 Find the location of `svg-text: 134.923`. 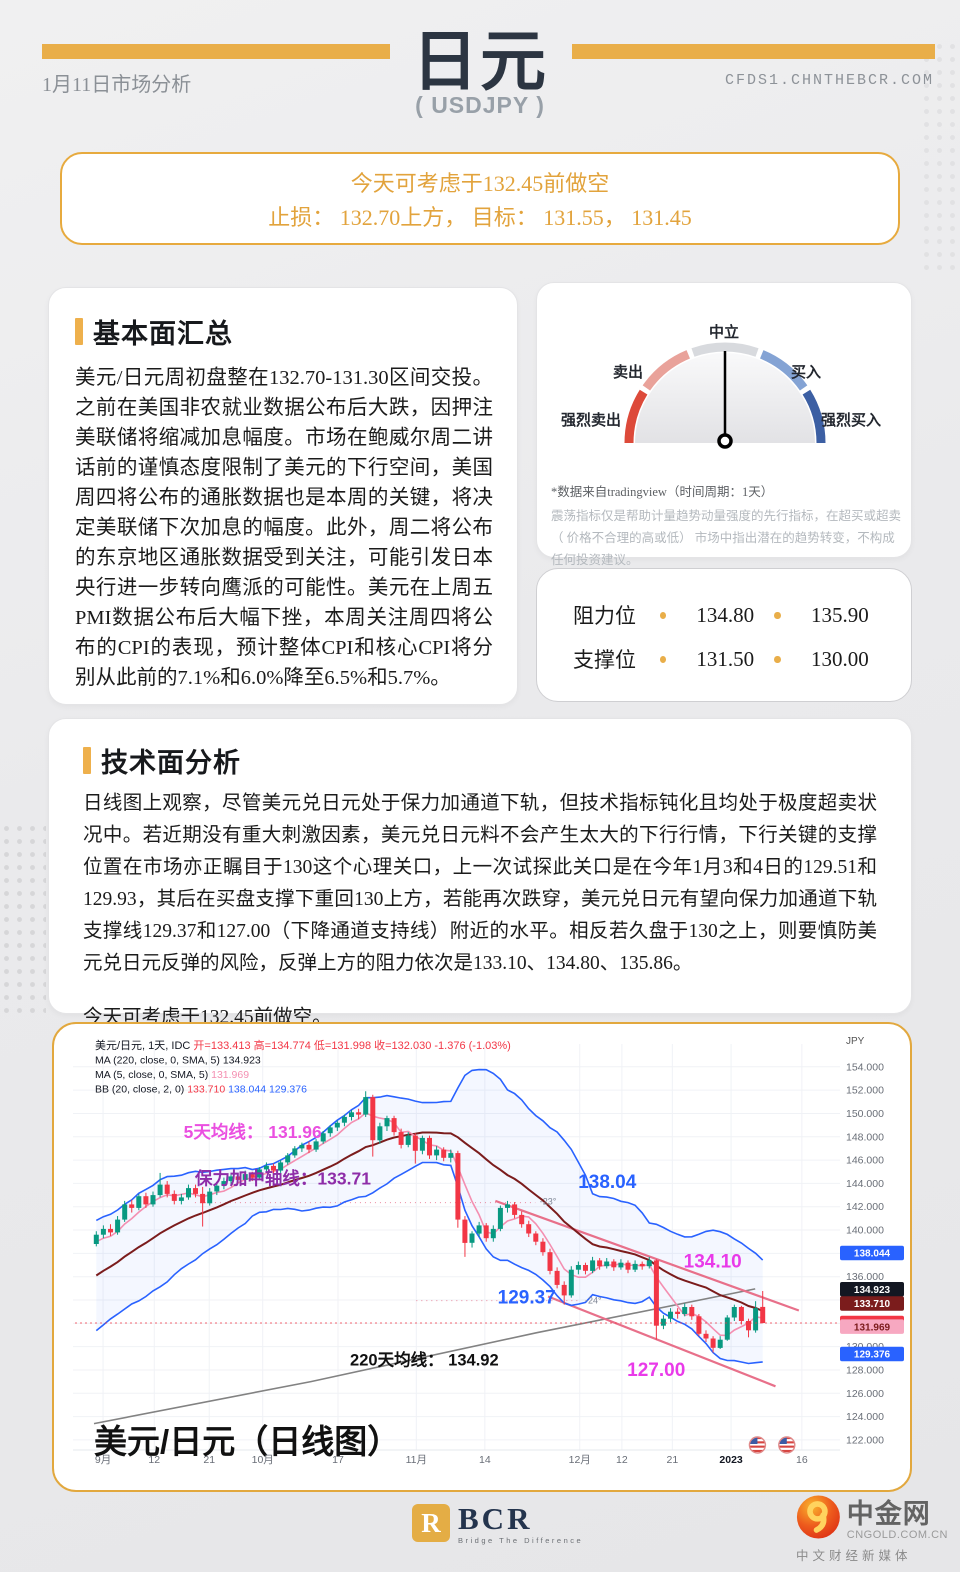

svg-text: 134.923 is located at coordinates (872, 1290).